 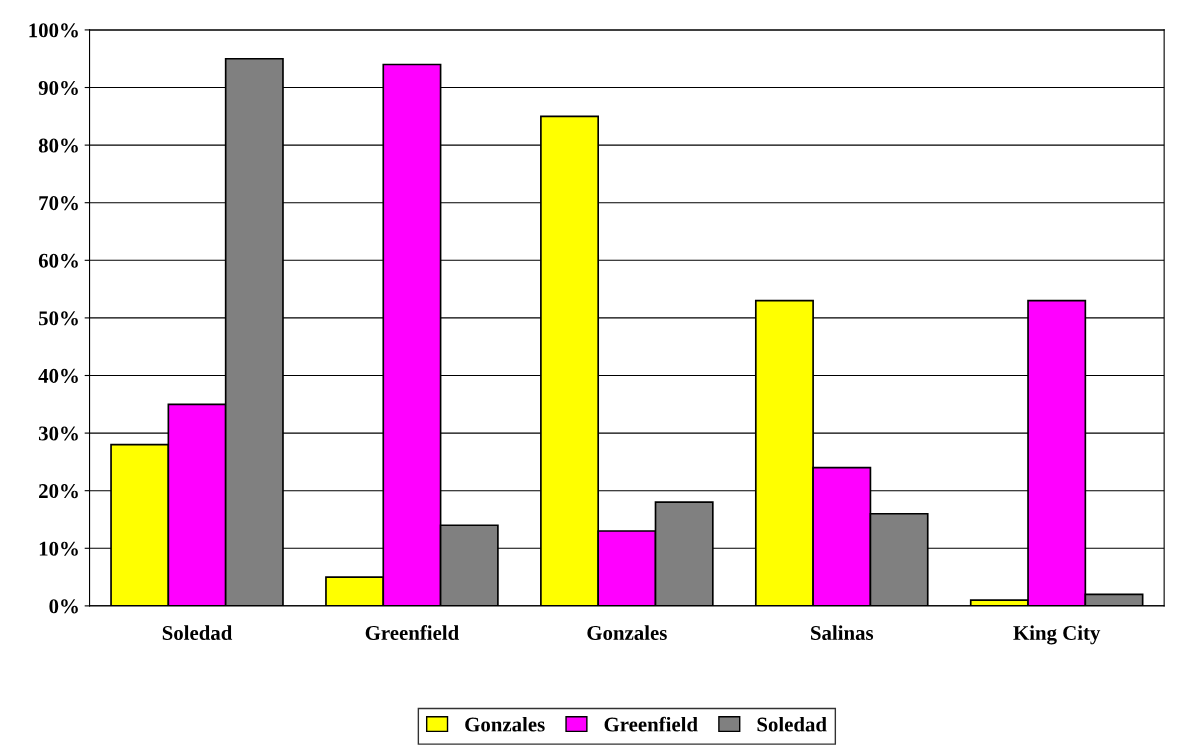 What do you see at coordinates (58, 203) in the screenshot?
I see `y-tick-label: 70%` at bounding box center [58, 203].